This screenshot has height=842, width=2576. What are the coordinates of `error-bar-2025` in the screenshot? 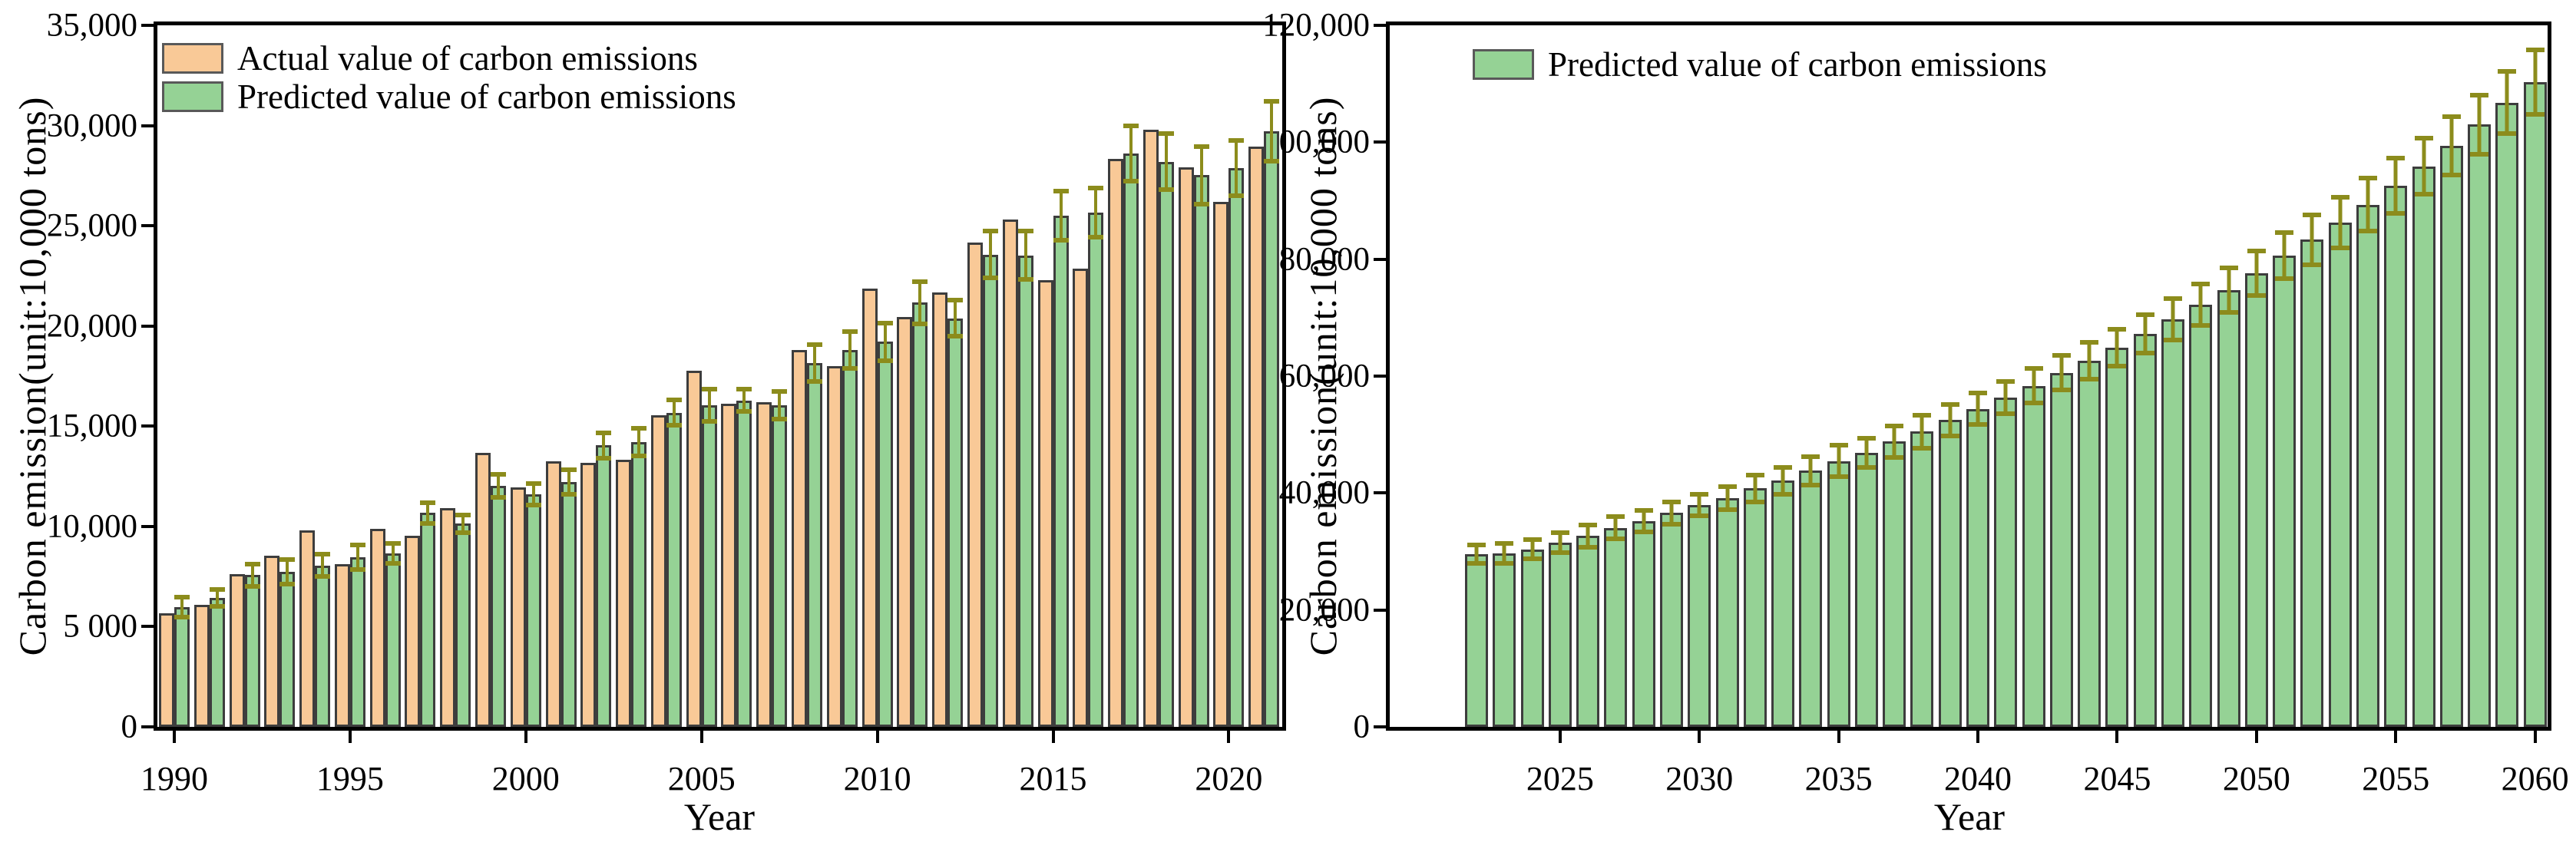 It's located at (1559, 542).